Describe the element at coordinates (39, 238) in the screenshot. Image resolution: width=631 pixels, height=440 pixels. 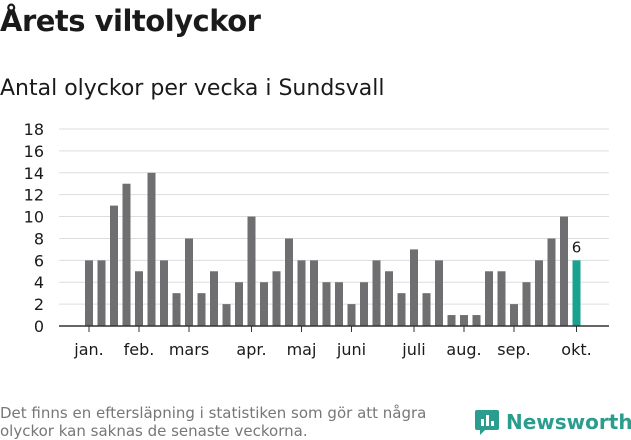
I see `y-tick-label: 8` at that location.